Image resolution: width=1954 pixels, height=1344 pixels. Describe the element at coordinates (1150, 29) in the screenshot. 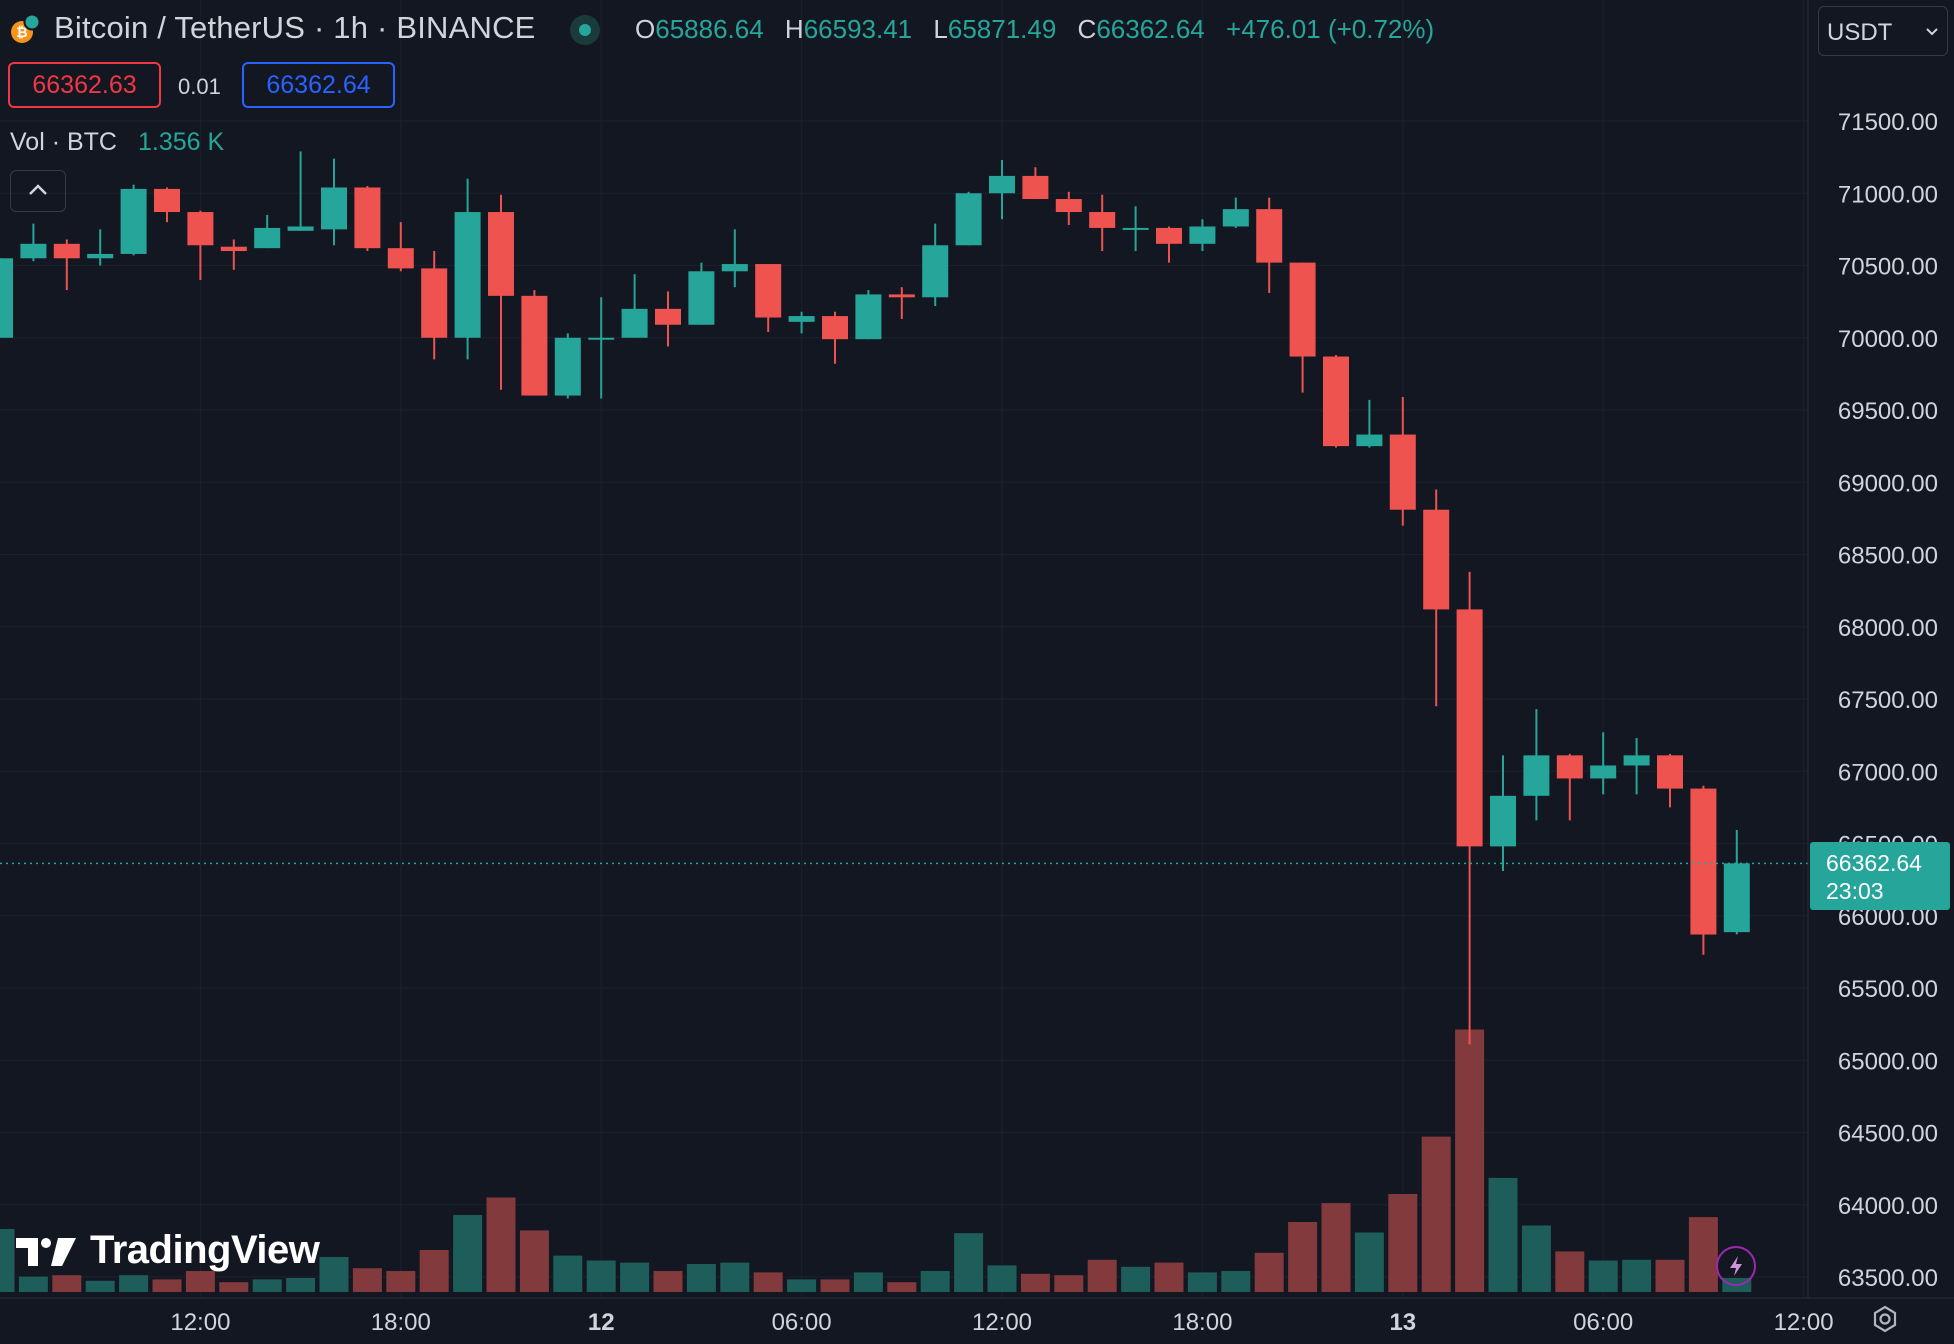

I see `close-value: 66362.64` at that location.